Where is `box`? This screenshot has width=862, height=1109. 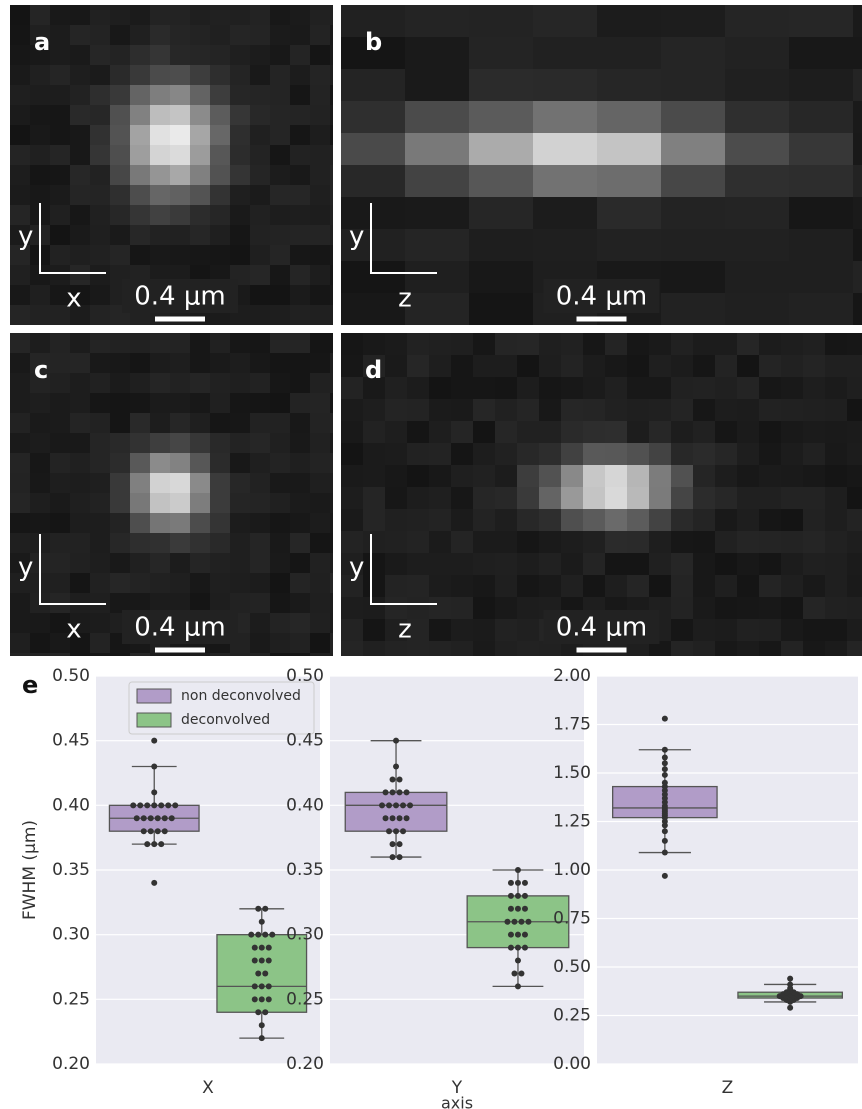 box is located at coordinates (396, 811).